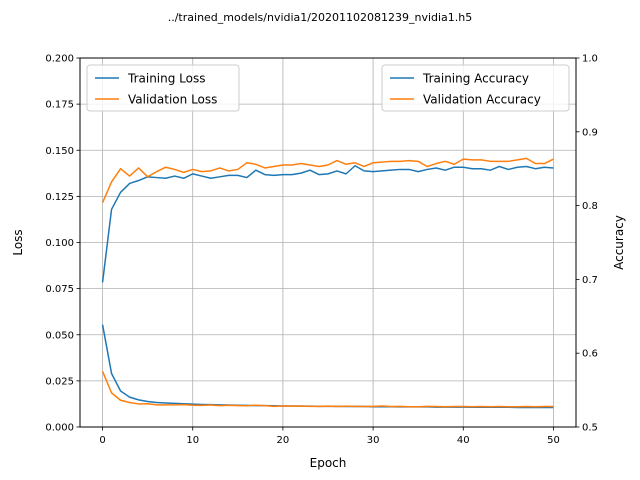 The width and height of the screenshot is (640, 480). Describe the element at coordinates (18, 242) in the screenshot. I see `y-axis-left-label: Loss` at that location.